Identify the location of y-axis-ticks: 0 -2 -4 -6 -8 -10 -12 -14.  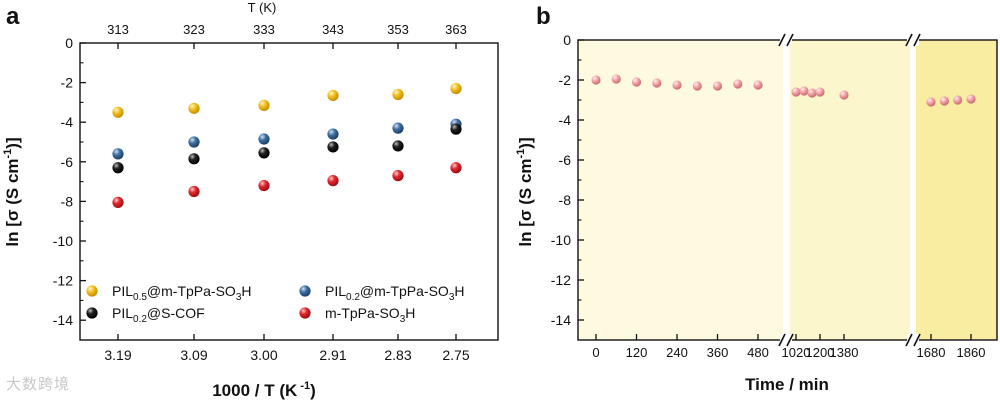
(69, 181).